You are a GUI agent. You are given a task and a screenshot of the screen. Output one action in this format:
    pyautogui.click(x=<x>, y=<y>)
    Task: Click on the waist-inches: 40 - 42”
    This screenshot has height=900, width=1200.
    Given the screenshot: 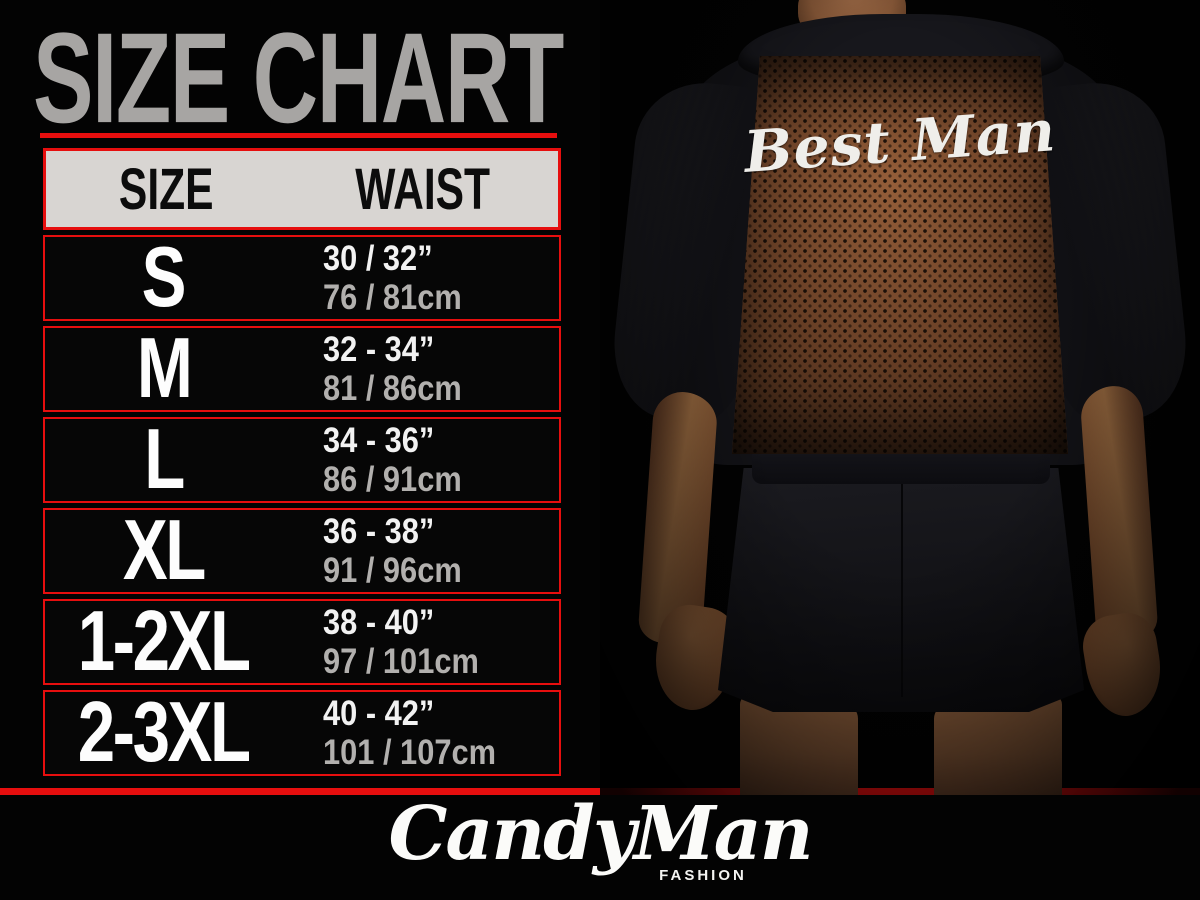 What is the action you would take?
    pyautogui.click(x=379, y=713)
    